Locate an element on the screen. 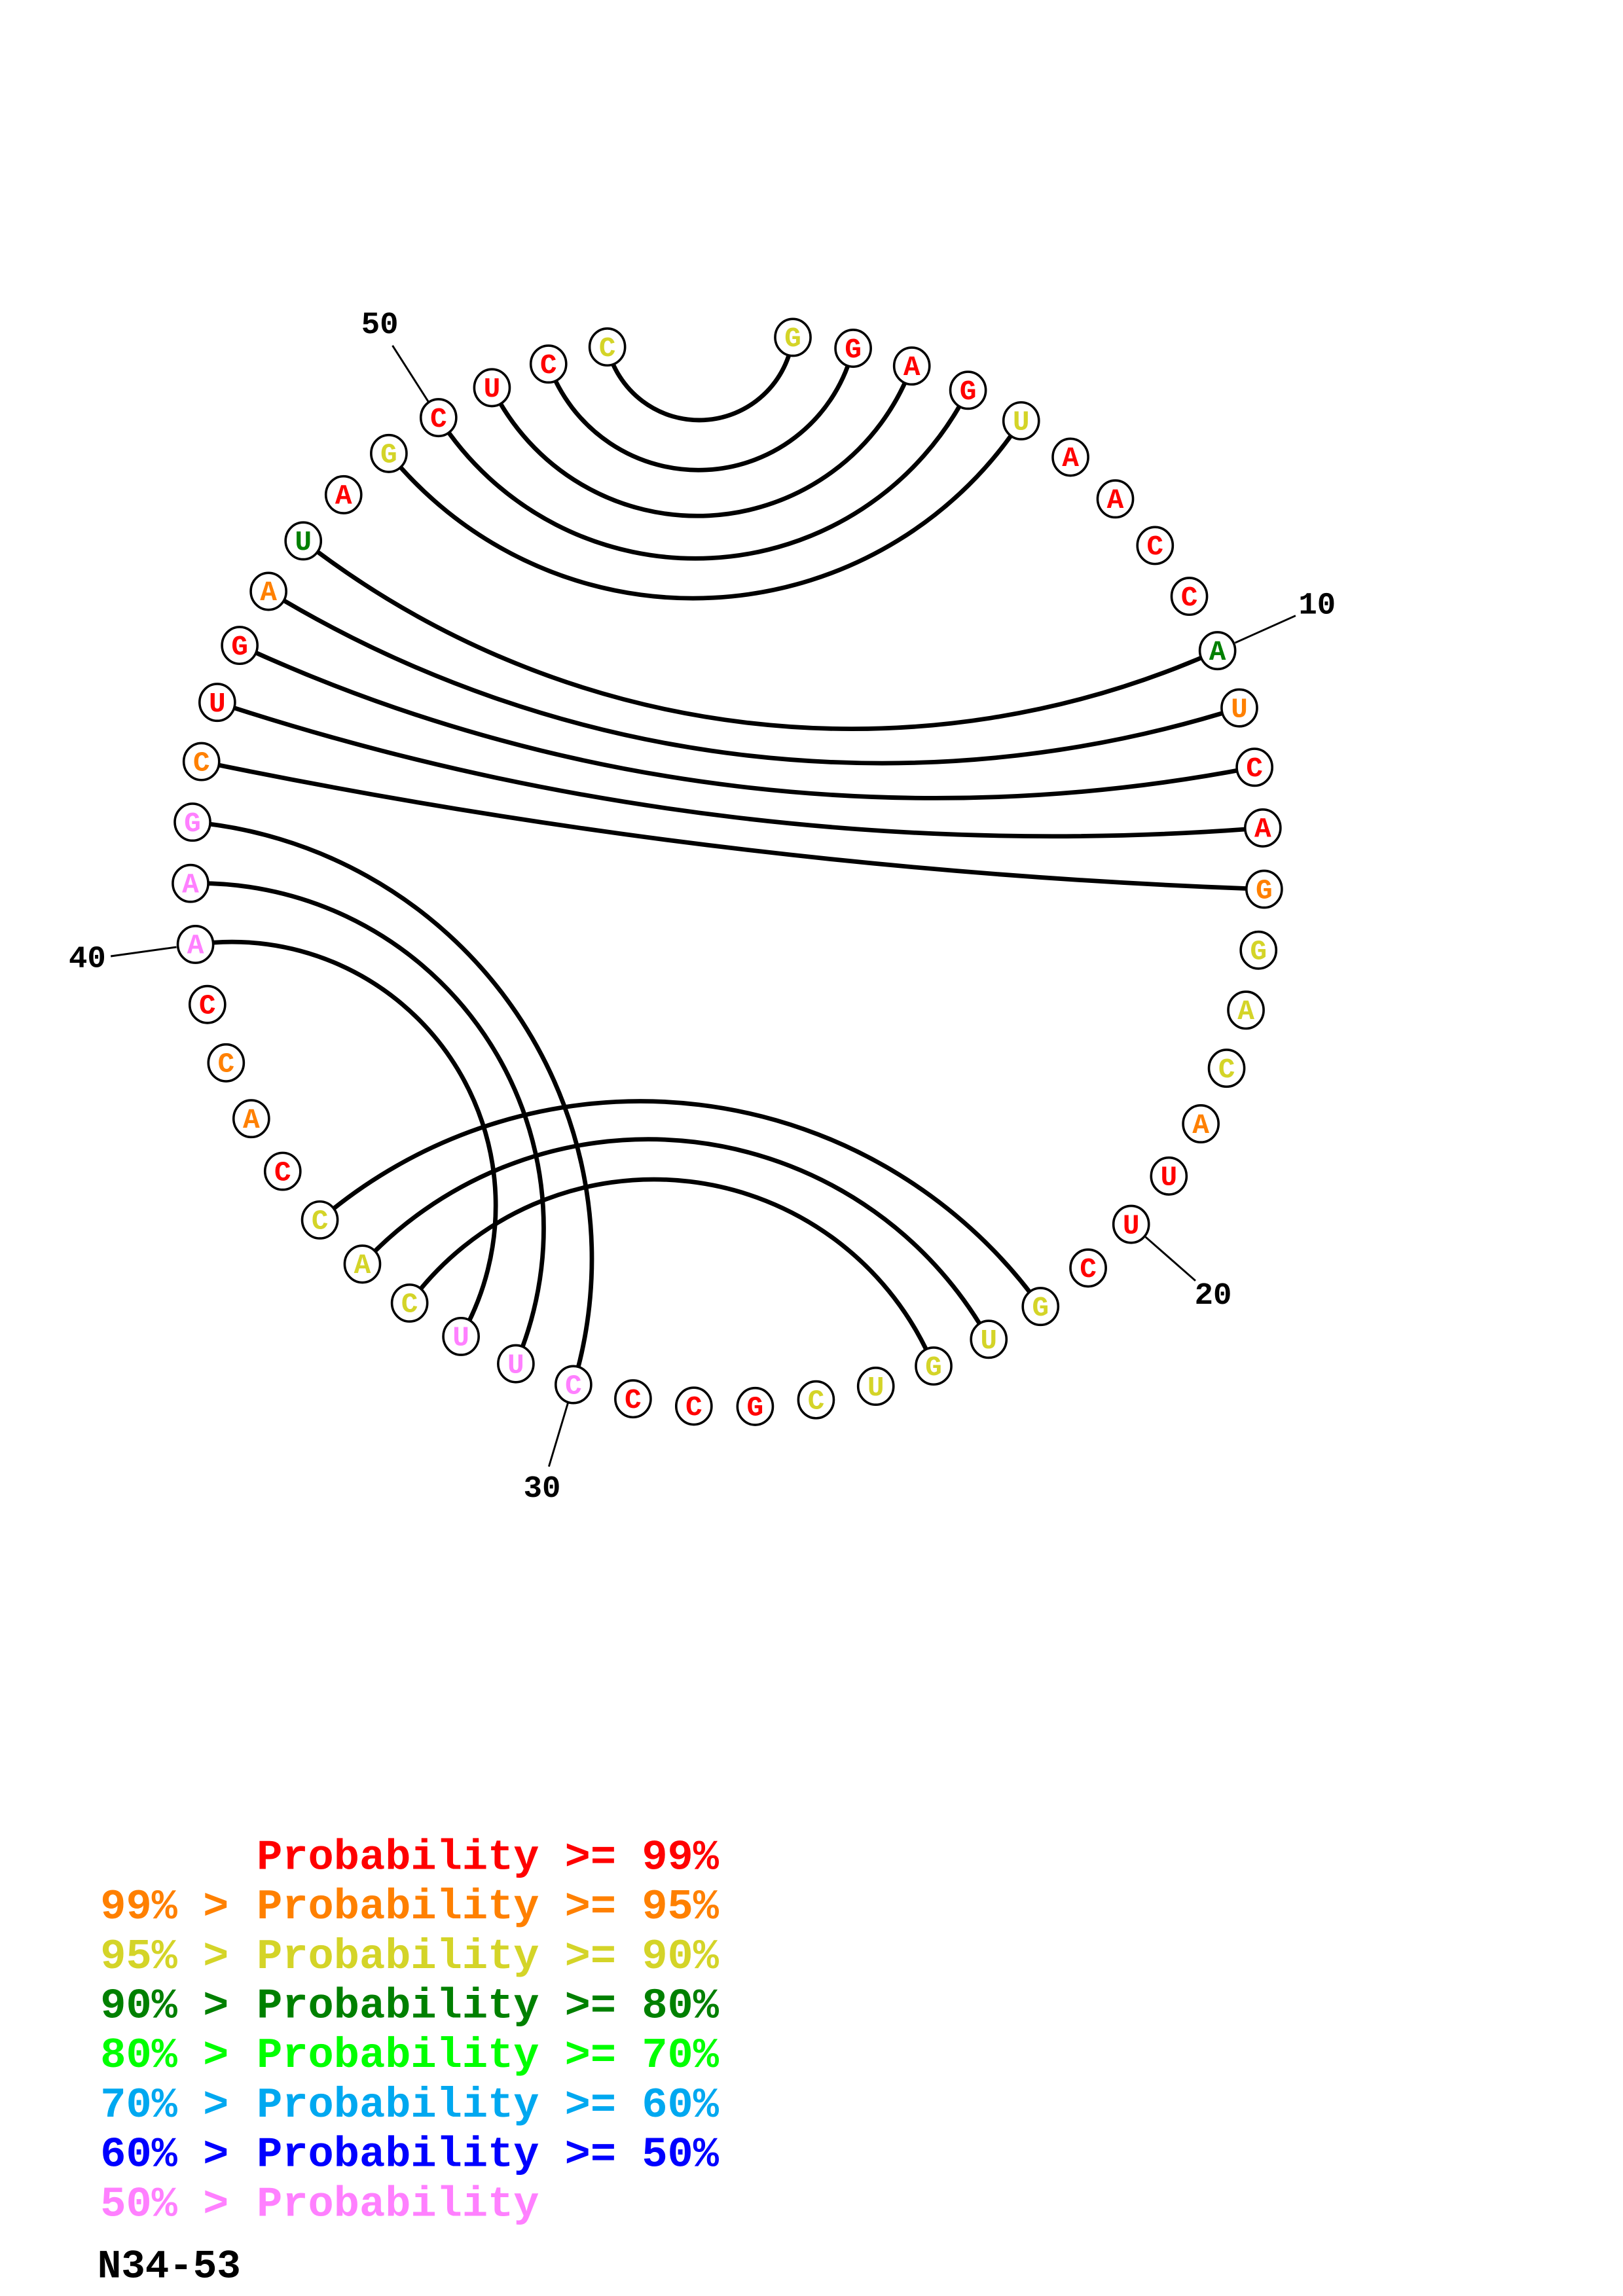  nucleotide-10: A is located at coordinates (1217, 651).